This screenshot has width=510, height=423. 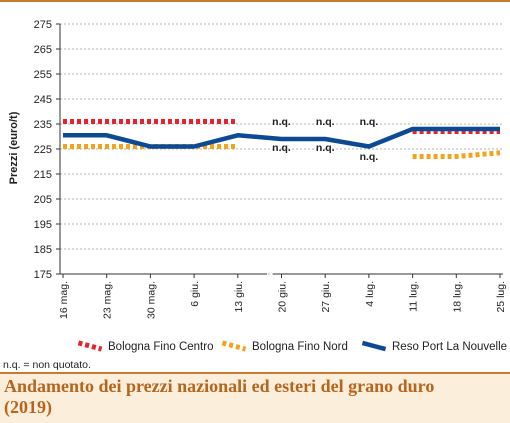 I want to click on y-tick-label: 265, so click(x=43, y=50).